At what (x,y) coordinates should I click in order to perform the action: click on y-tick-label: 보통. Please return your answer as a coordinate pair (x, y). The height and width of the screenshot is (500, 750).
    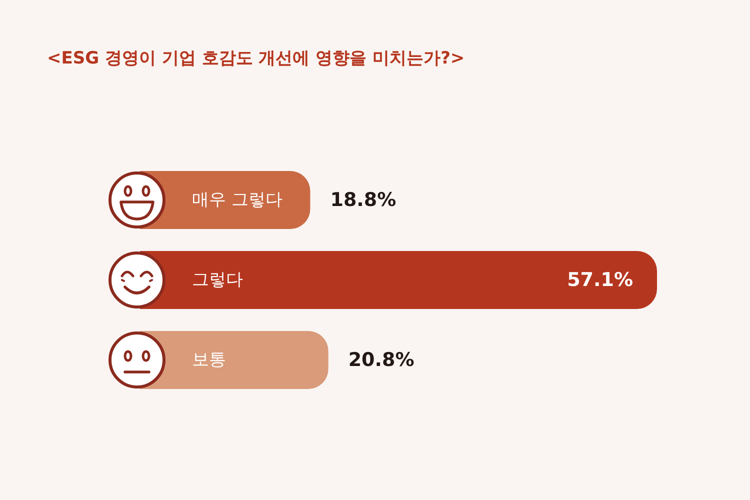
    Looking at the image, I should click on (209, 360).